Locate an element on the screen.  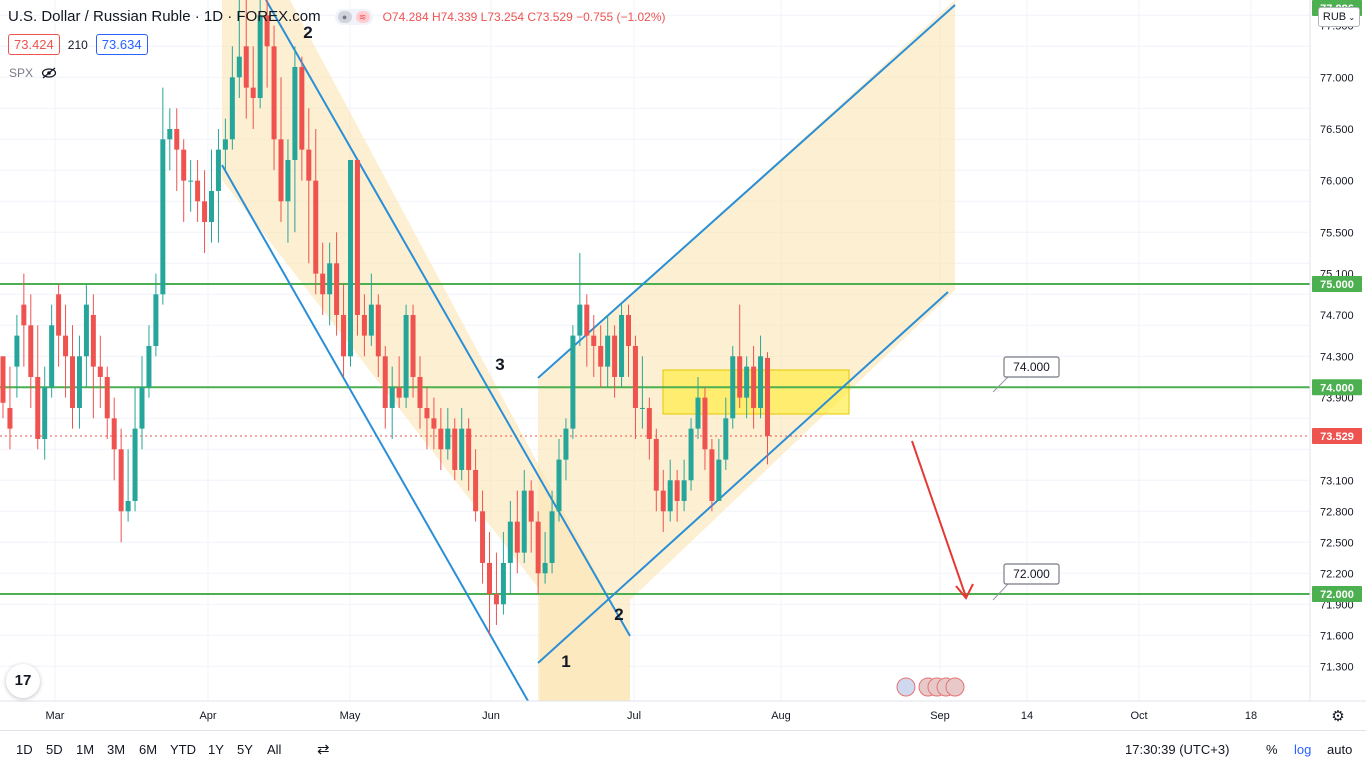
clock: 17:30:39 (UTC+3) is located at coordinates (1177, 749).